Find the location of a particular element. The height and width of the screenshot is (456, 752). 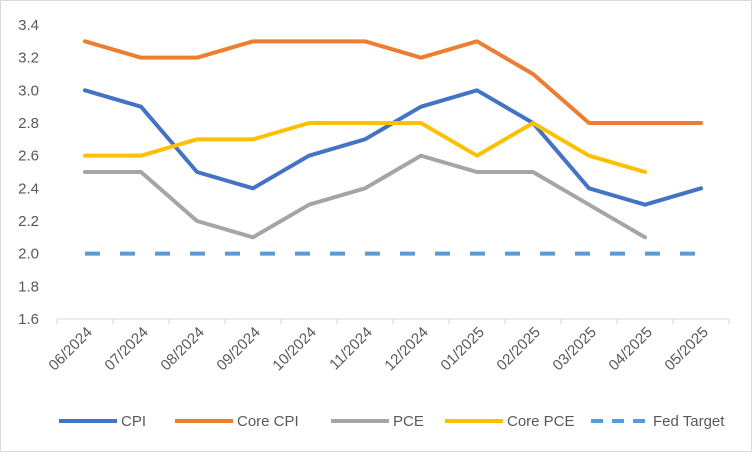

legend-item: Fed Target is located at coordinates (658, 421).